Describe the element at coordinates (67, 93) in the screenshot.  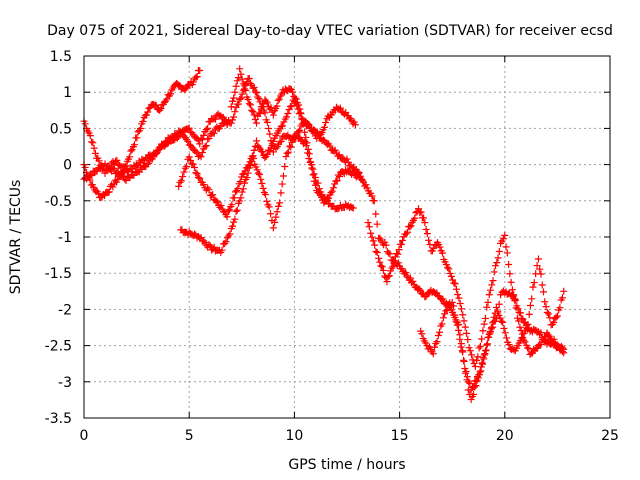
I see `y-tick-label: 1` at that location.